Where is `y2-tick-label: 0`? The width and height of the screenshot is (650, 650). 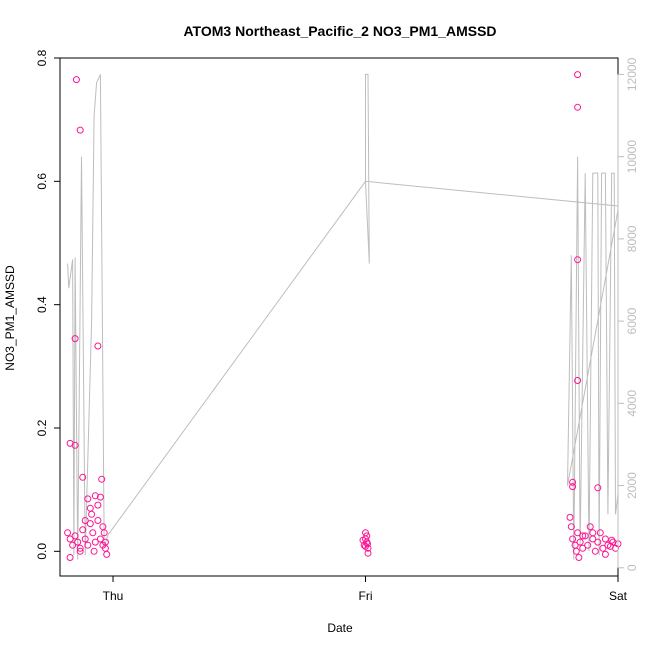
y2-tick-label: 0 is located at coordinates (632, 567).